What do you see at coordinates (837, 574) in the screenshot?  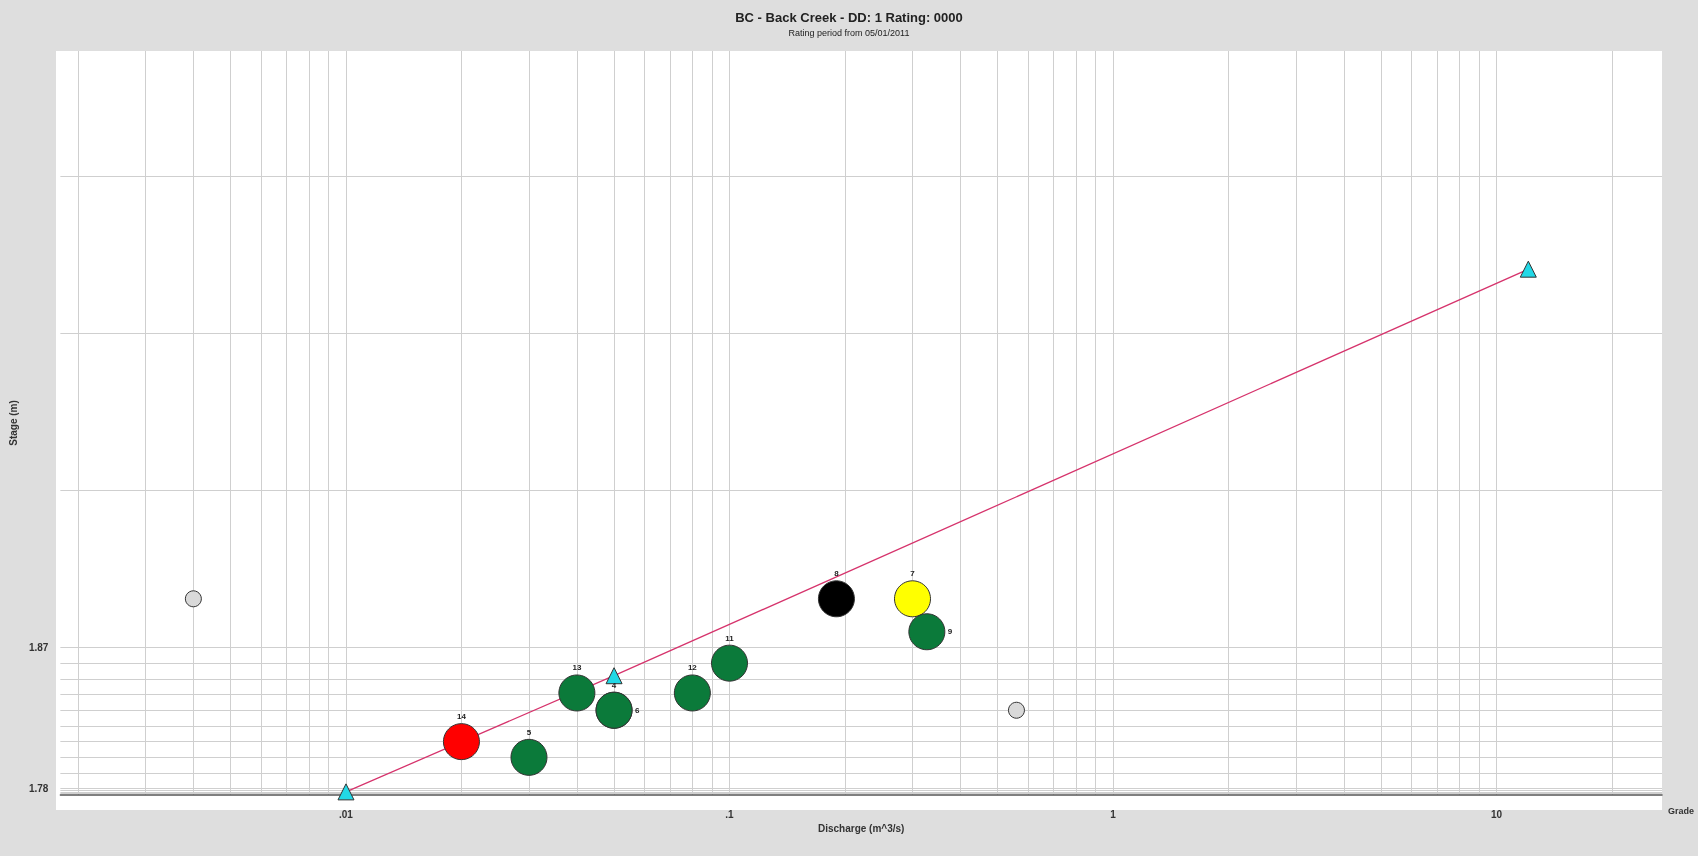 I see `annotation: 8` at bounding box center [837, 574].